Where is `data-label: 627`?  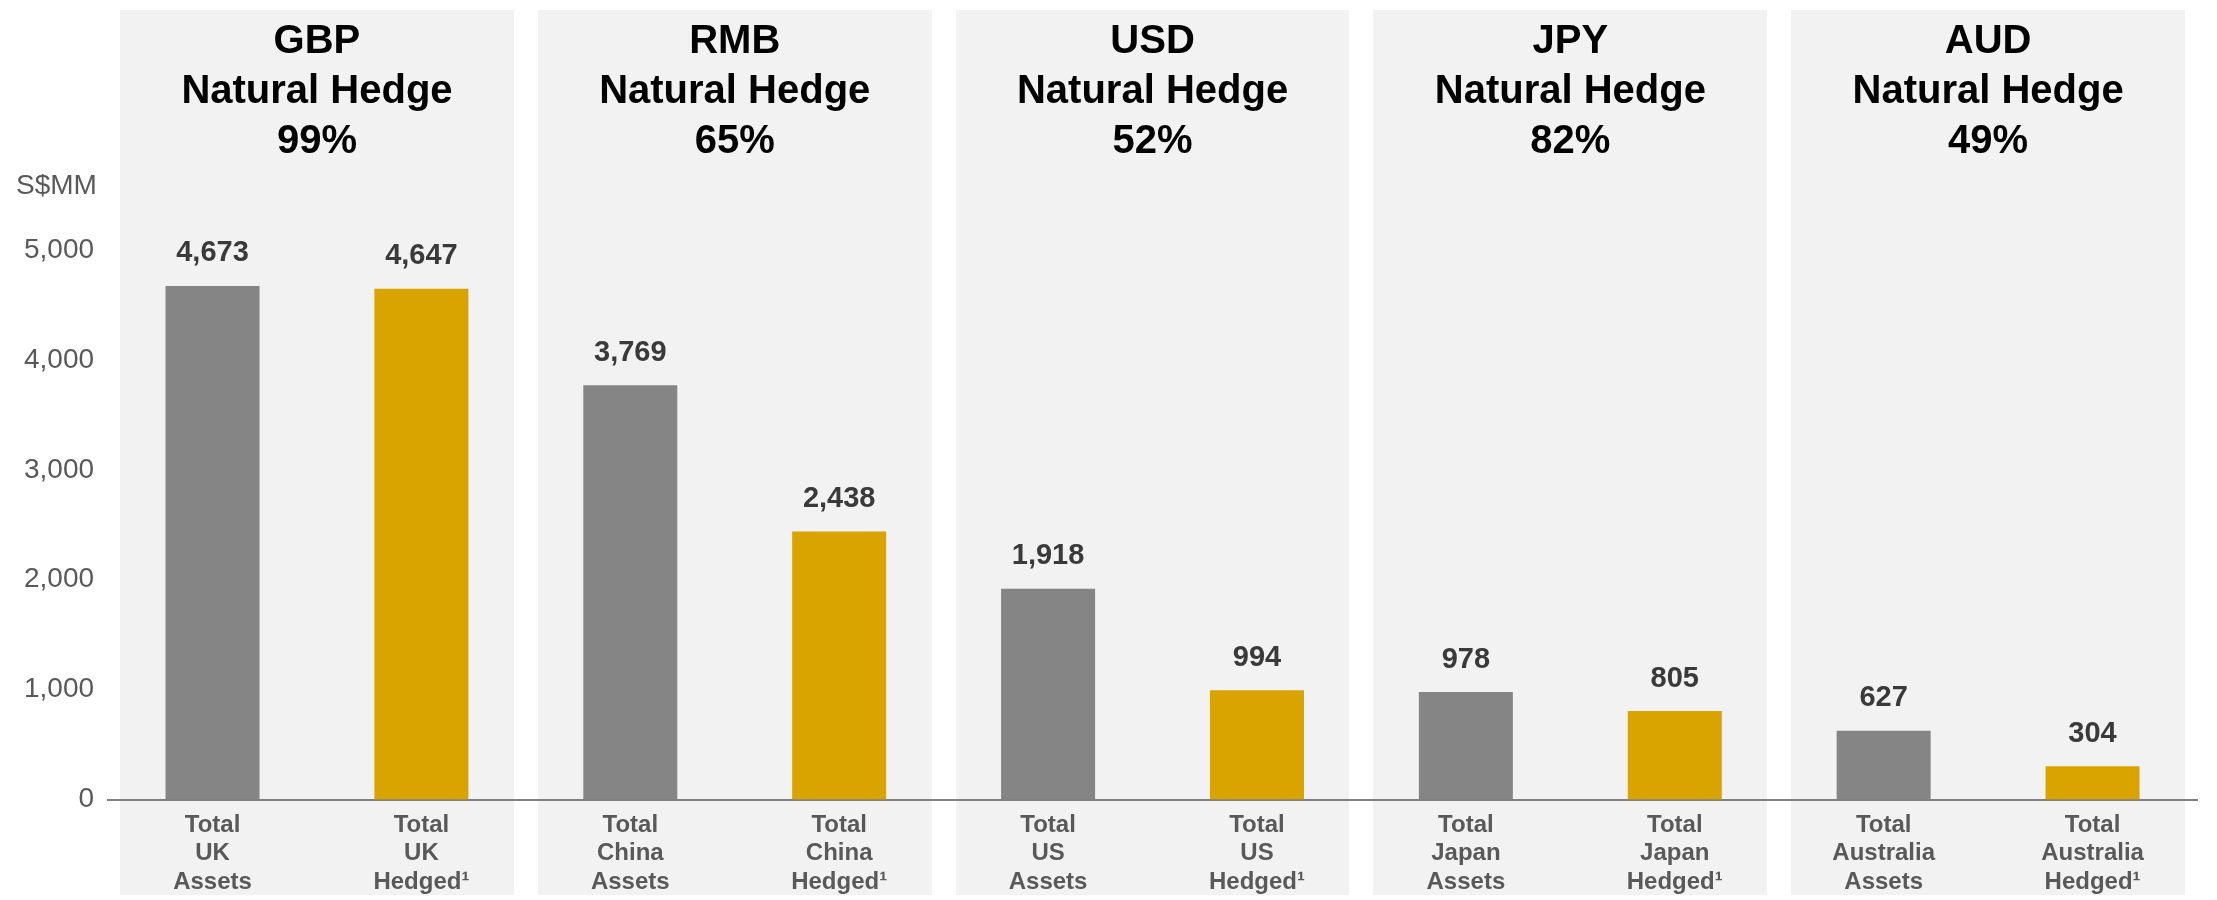 data-label: 627 is located at coordinates (1883, 696).